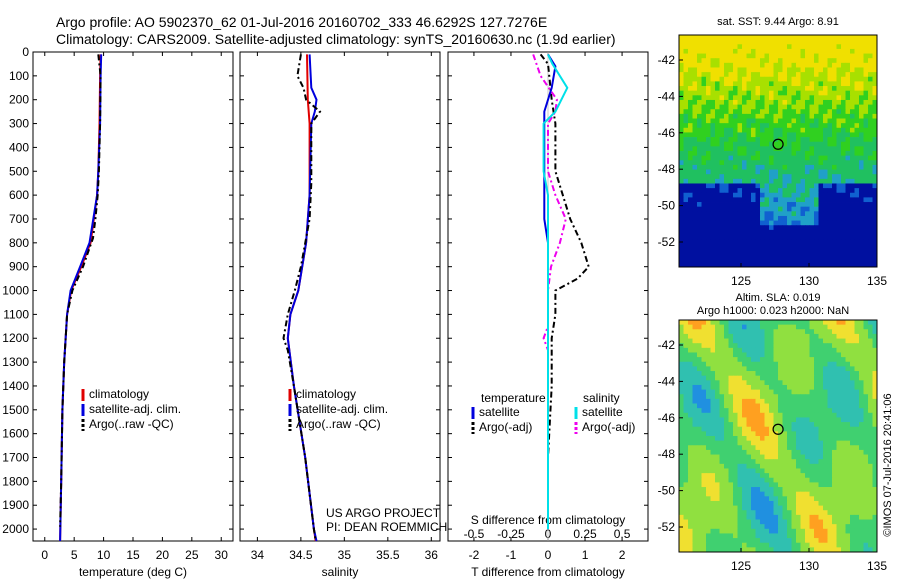 This screenshot has width=900, height=580. Describe the element at coordinates (667, 418) in the screenshot. I see `lat-tick-label: -46` at that location.